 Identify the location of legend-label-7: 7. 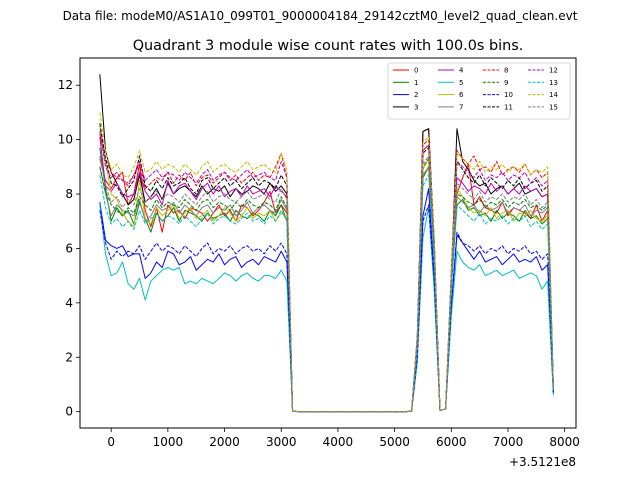
(461, 107).